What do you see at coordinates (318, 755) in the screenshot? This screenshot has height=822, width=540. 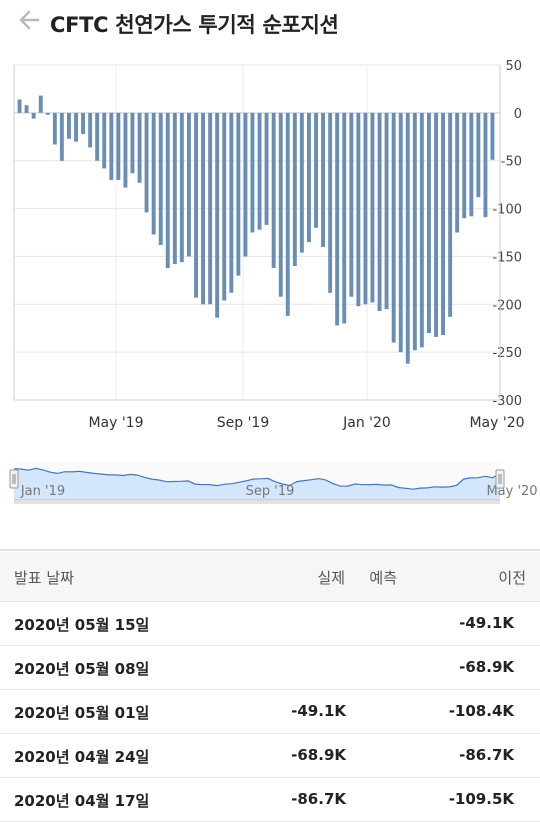 I see `row-actual: -68.9K` at bounding box center [318, 755].